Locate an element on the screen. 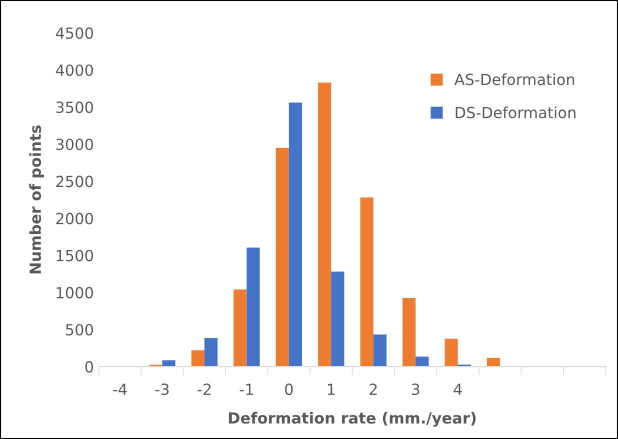 This screenshot has width=618, height=439. y-tick-label: 3500 is located at coordinates (75, 108).